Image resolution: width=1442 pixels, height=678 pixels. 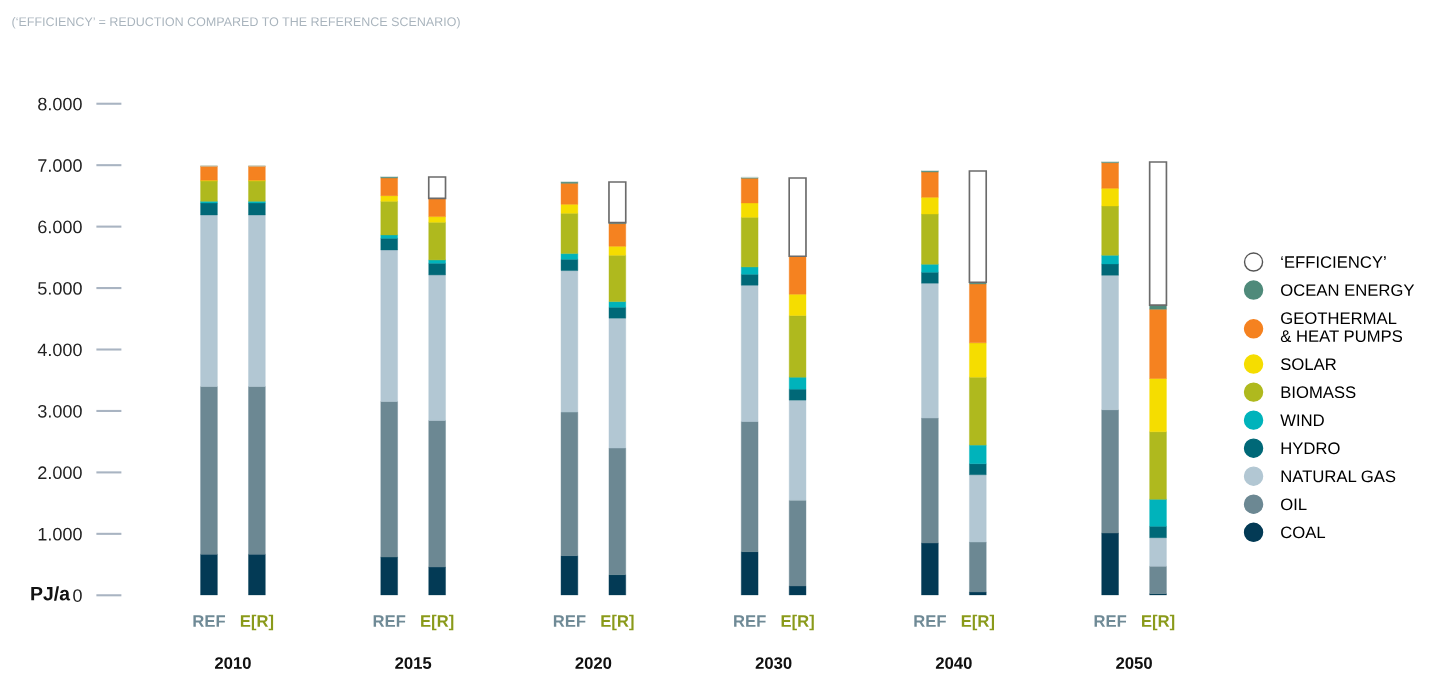 What do you see at coordinates (1302, 420) in the screenshot?
I see `legend-label: WIND` at bounding box center [1302, 420].